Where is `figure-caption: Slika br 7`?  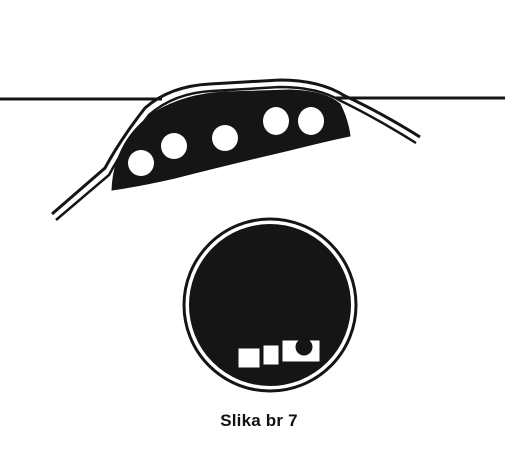 figure-caption: Slika br 7 is located at coordinates (259, 420).